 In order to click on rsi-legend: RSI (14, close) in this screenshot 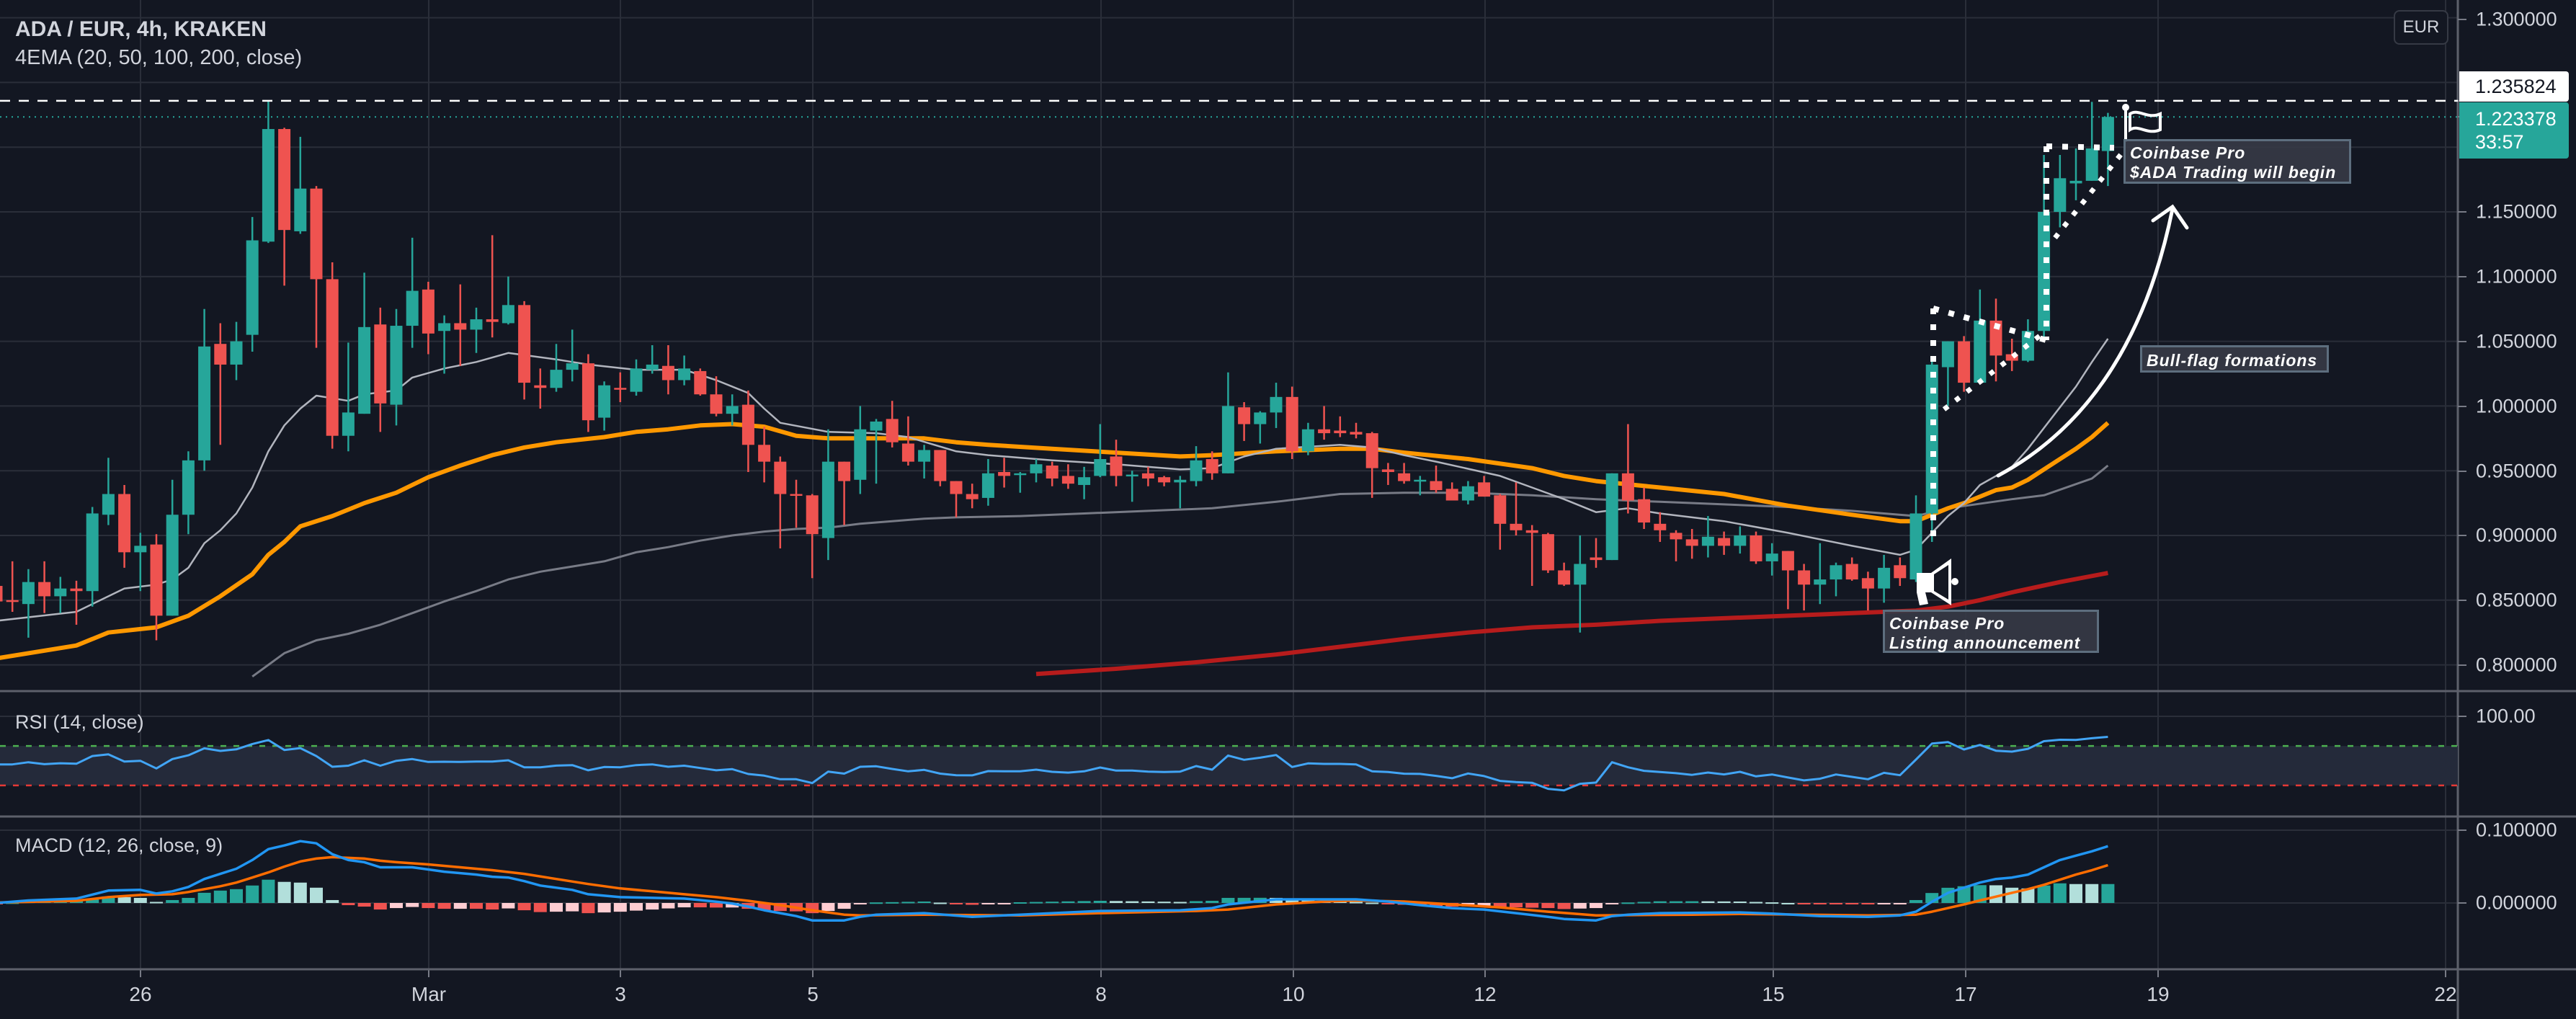, I will do `click(79, 722)`.